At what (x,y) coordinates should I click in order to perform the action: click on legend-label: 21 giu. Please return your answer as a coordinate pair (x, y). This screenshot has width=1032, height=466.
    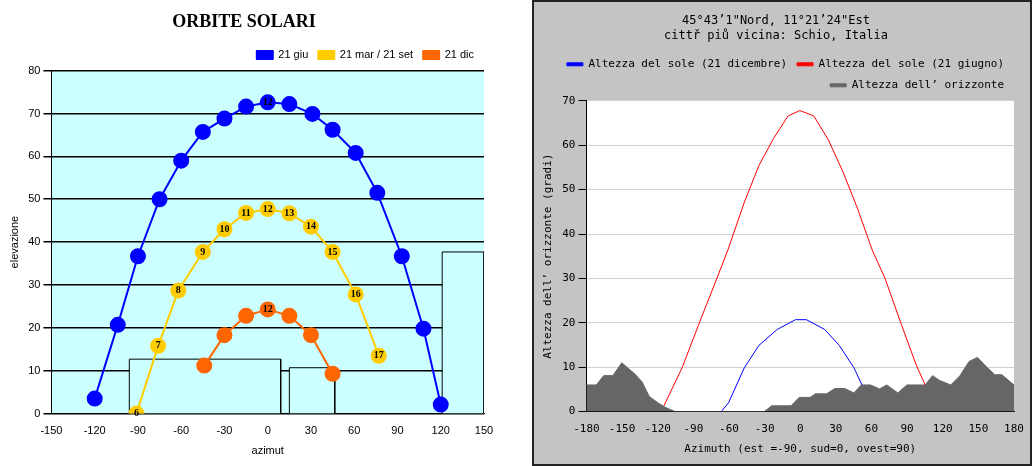
    Looking at the image, I should click on (293, 54).